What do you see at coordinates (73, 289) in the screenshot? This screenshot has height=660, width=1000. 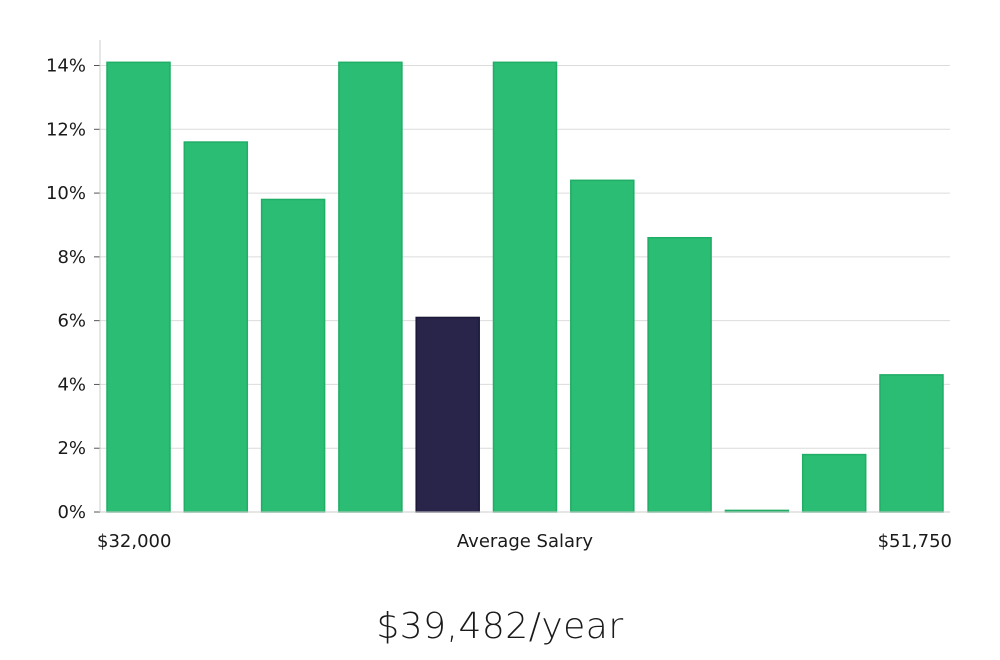 I see `y-axis-tick-labels: 0% 2% 4% 6% 8% 10% 12% 14%` at bounding box center [73, 289].